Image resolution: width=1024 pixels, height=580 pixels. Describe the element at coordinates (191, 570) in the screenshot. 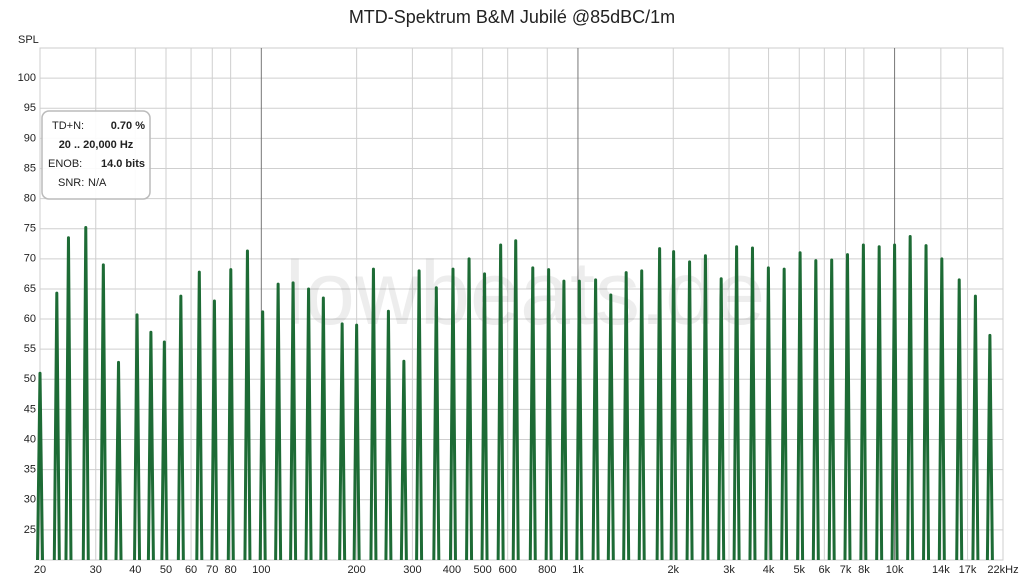

I see `x-tick-label: 60` at that location.